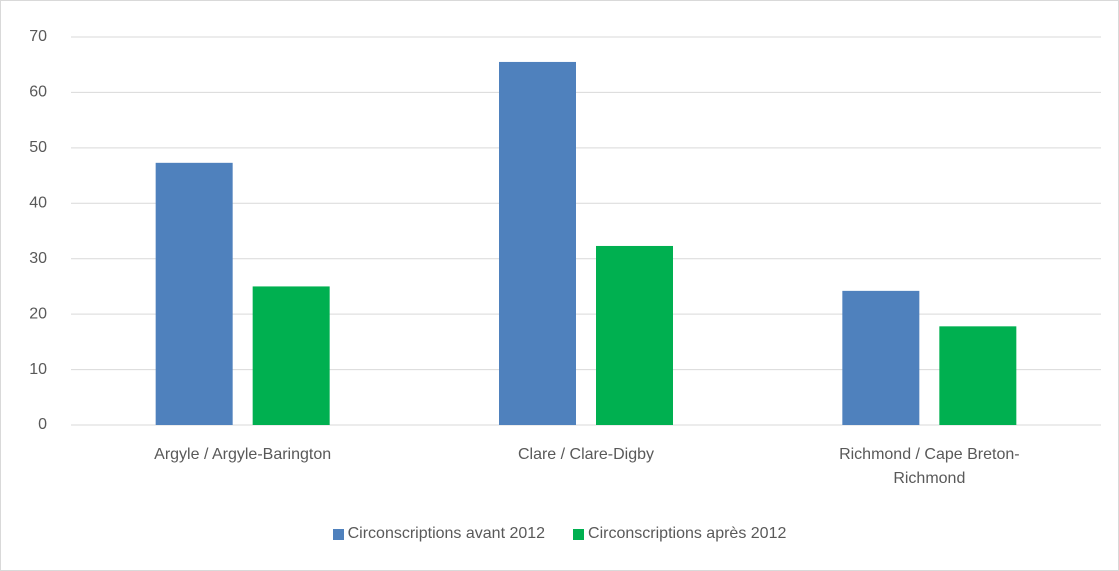 This screenshot has height=571, width=1119. What do you see at coordinates (38, 369) in the screenshot?
I see `y-tick-label: 10` at bounding box center [38, 369].